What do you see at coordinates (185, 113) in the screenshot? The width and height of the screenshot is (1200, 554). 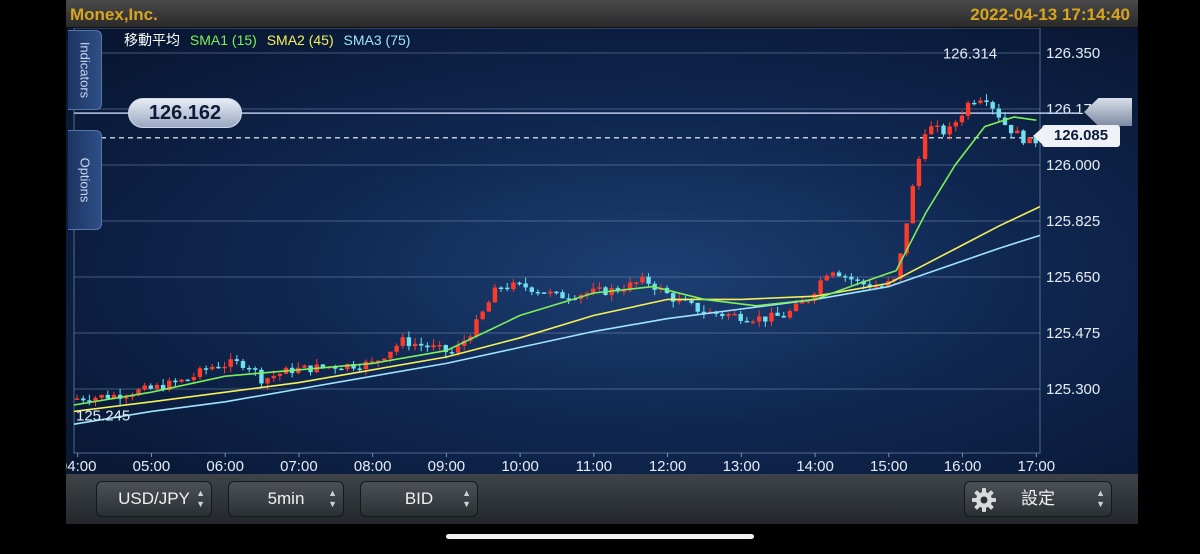 I see `cursor-price-bubble: 126.162` at bounding box center [185, 113].